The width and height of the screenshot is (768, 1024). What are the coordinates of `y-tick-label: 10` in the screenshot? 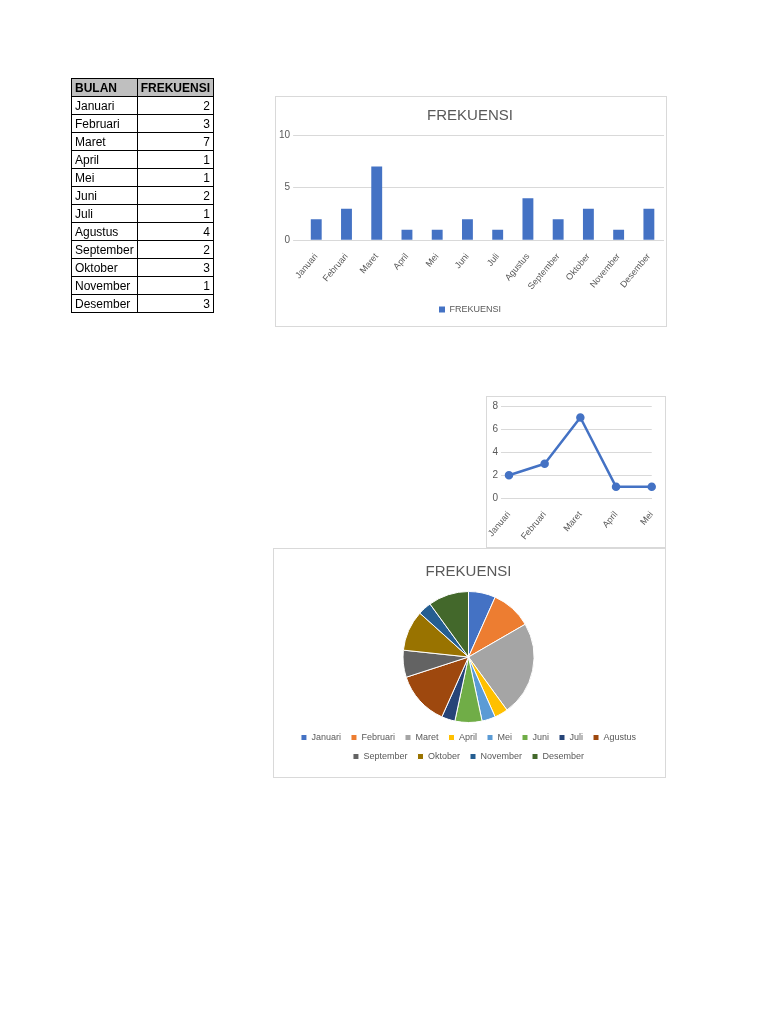 It's located at (285, 134).